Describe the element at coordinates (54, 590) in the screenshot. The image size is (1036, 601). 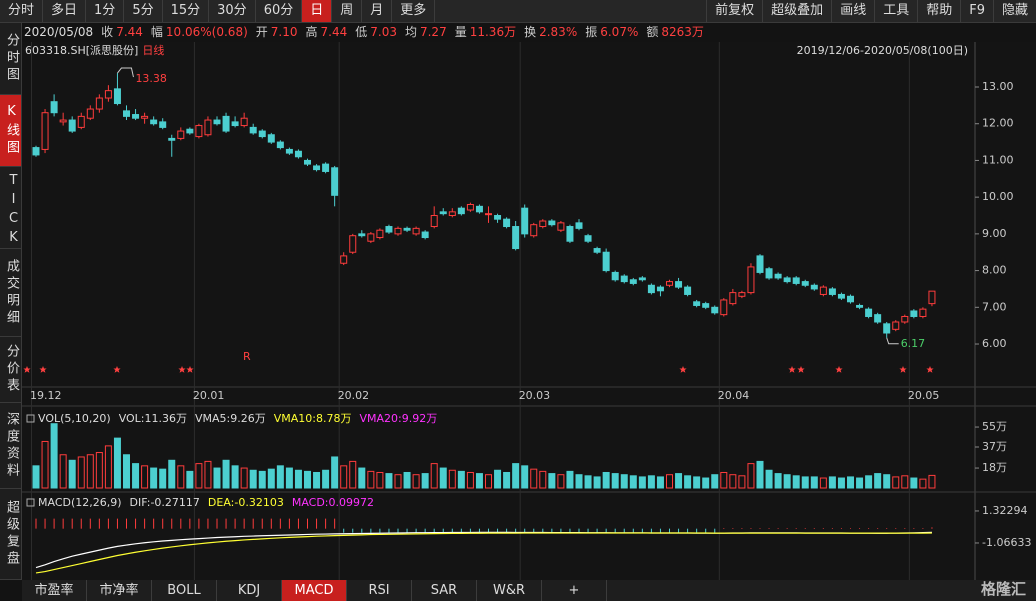
I see `indicator-tab: 市盈率` at that location.